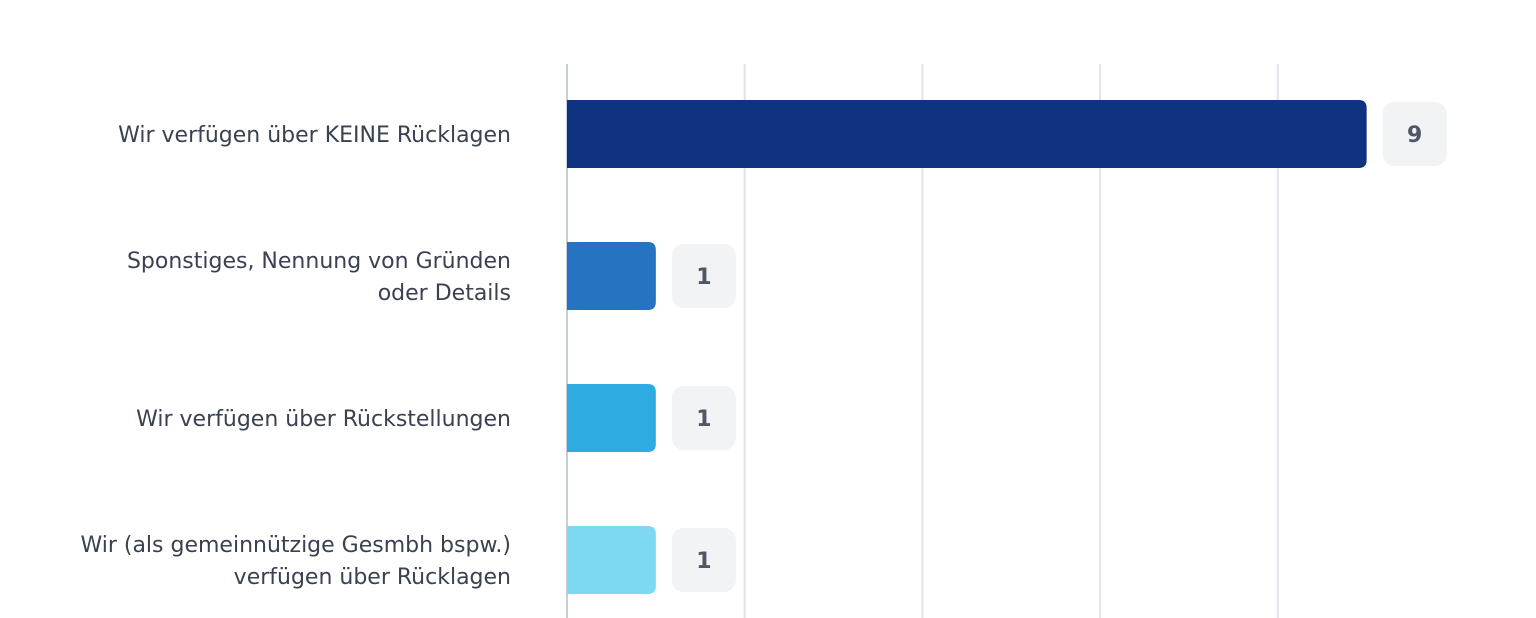 The width and height of the screenshot is (1536, 618). I want to click on category-label: oder Details, so click(444, 293).